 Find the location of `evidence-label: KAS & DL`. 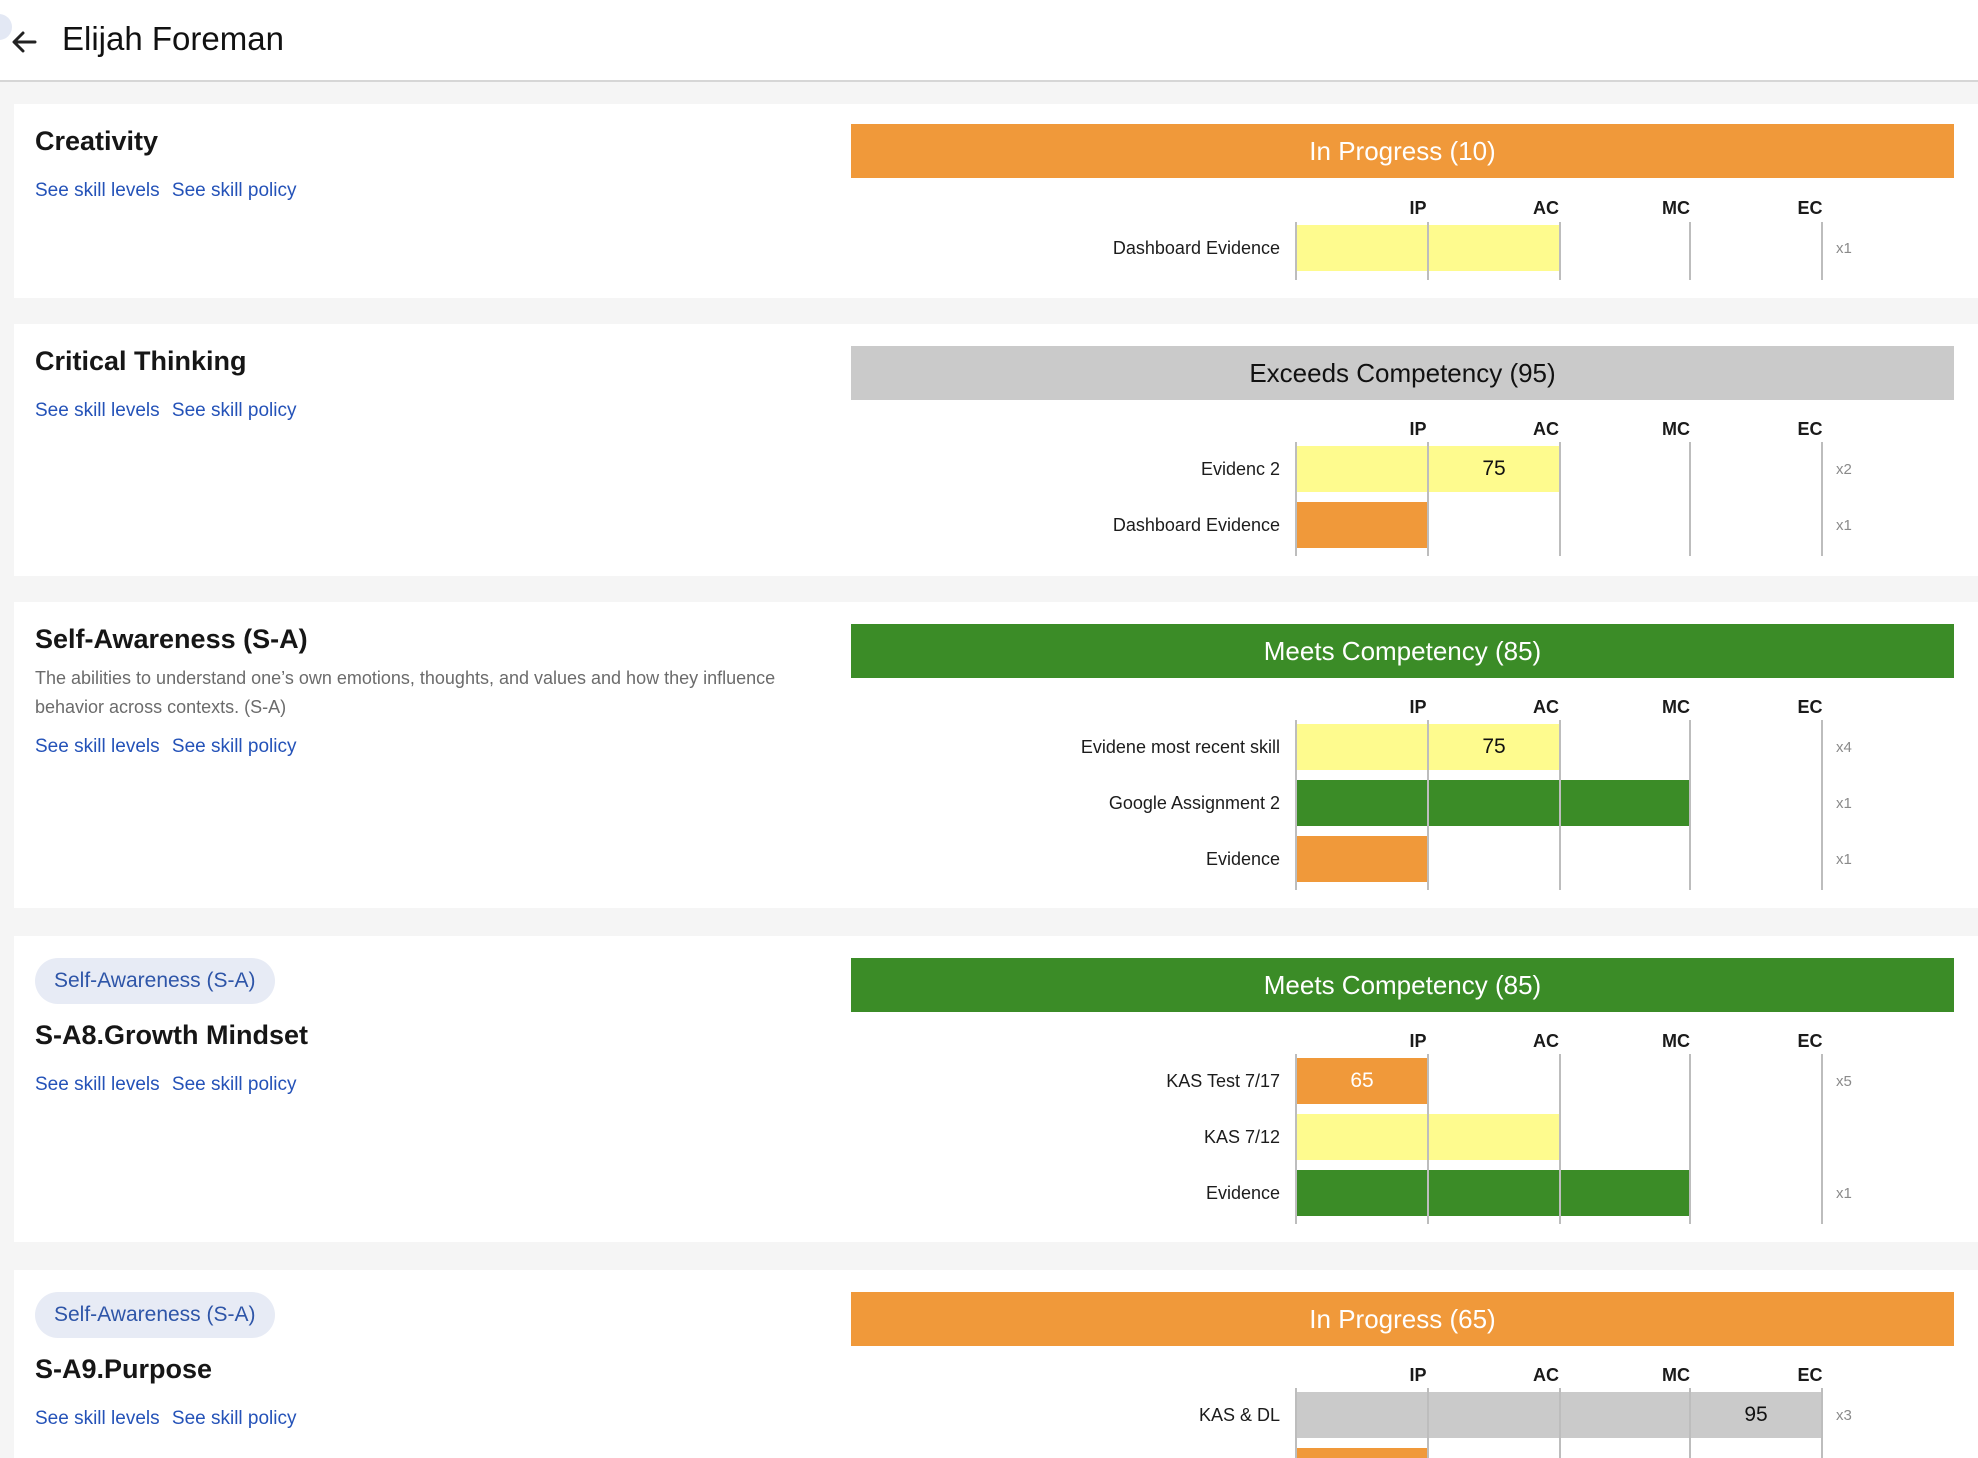

evidence-label: KAS & DL is located at coordinates (1239, 1415).